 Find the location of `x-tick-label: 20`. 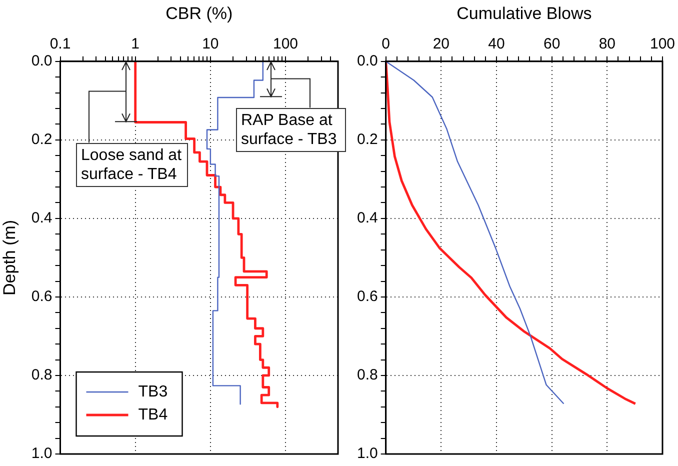

x-tick-label: 20 is located at coordinates (441, 44).